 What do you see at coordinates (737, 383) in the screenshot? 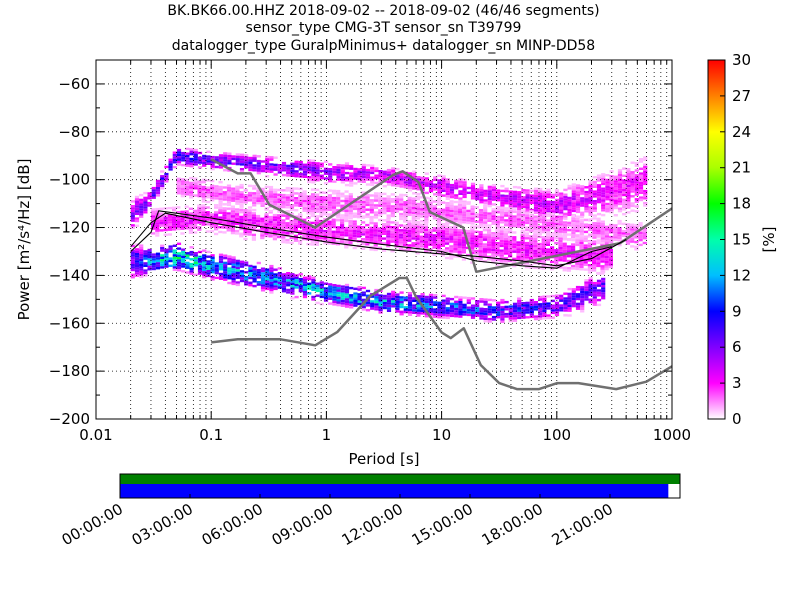
I see `colorbar-tick-label: 3` at bounding box center [737, 383].